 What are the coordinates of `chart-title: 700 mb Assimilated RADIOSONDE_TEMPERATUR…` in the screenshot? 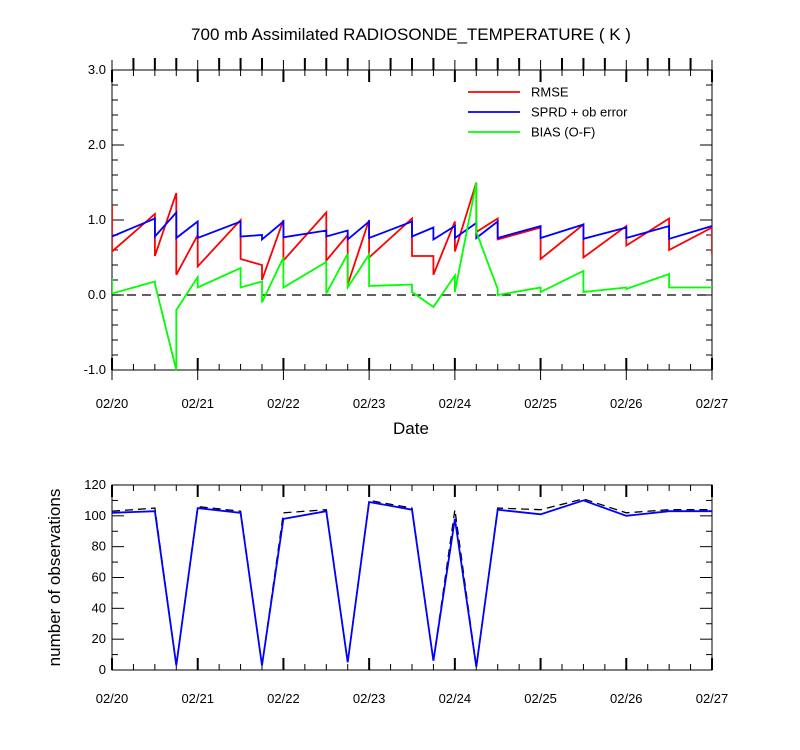 It's located at (411, 34).